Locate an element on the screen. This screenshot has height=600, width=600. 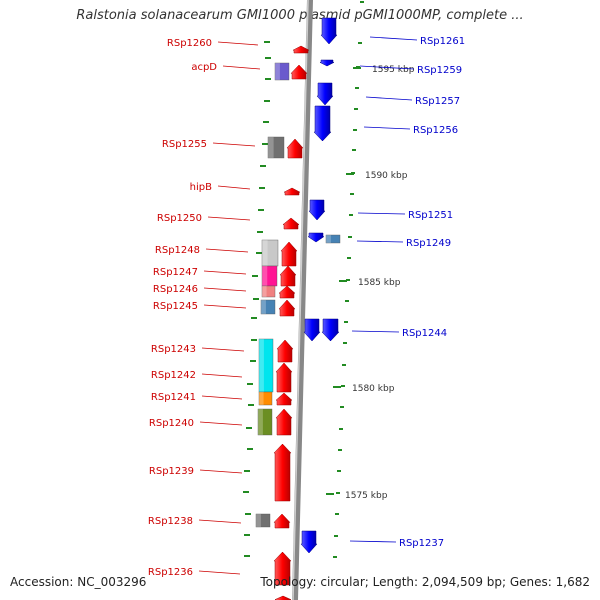
right-gene-label: RSp1249 is located at coordinates (428, 243).